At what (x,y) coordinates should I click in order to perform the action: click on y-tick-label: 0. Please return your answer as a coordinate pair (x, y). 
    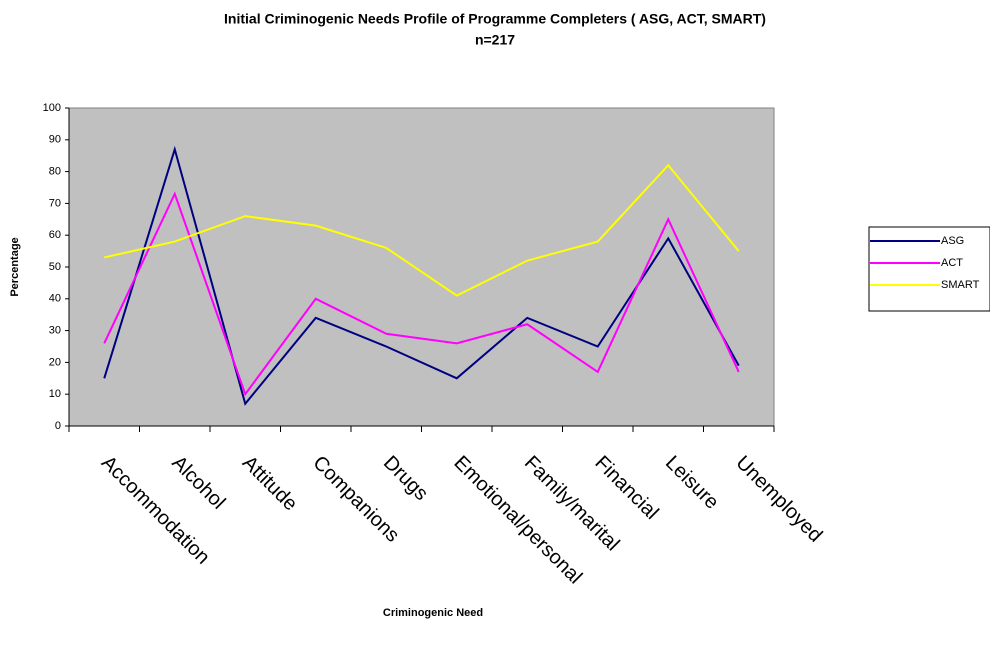
    Looking at the image, I should click on (58, 426).